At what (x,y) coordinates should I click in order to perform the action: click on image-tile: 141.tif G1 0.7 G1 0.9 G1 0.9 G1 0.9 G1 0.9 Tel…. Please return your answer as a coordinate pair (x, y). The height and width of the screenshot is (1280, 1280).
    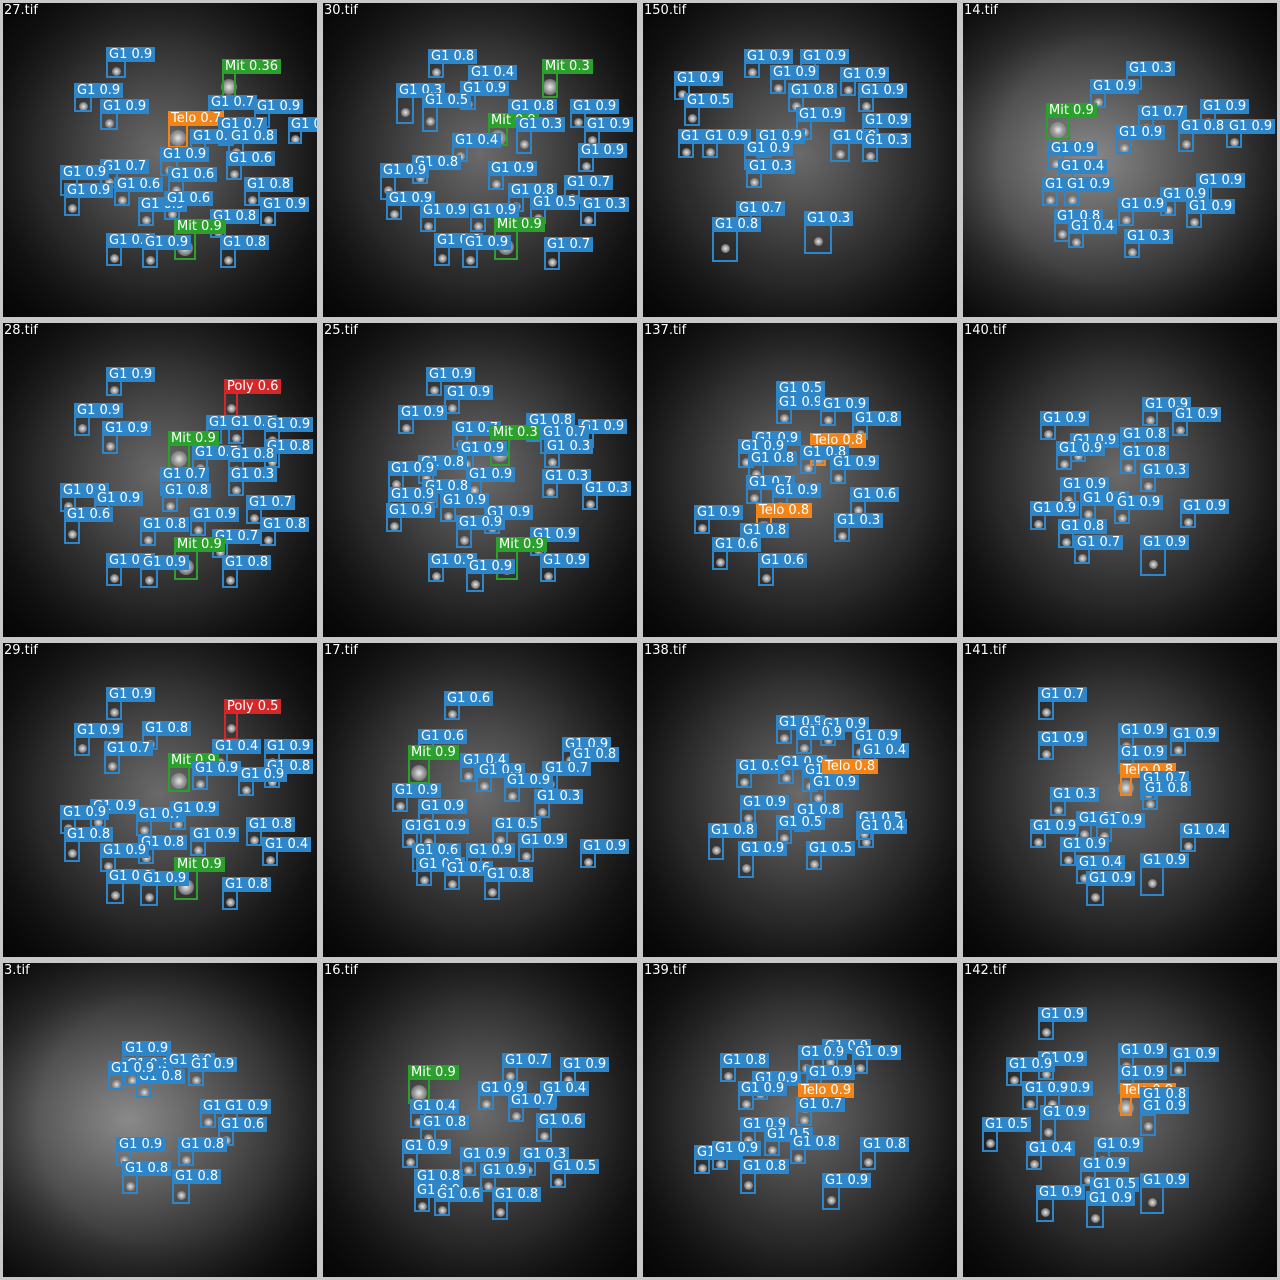
    Looking at the image, I should click on (1120, 800).